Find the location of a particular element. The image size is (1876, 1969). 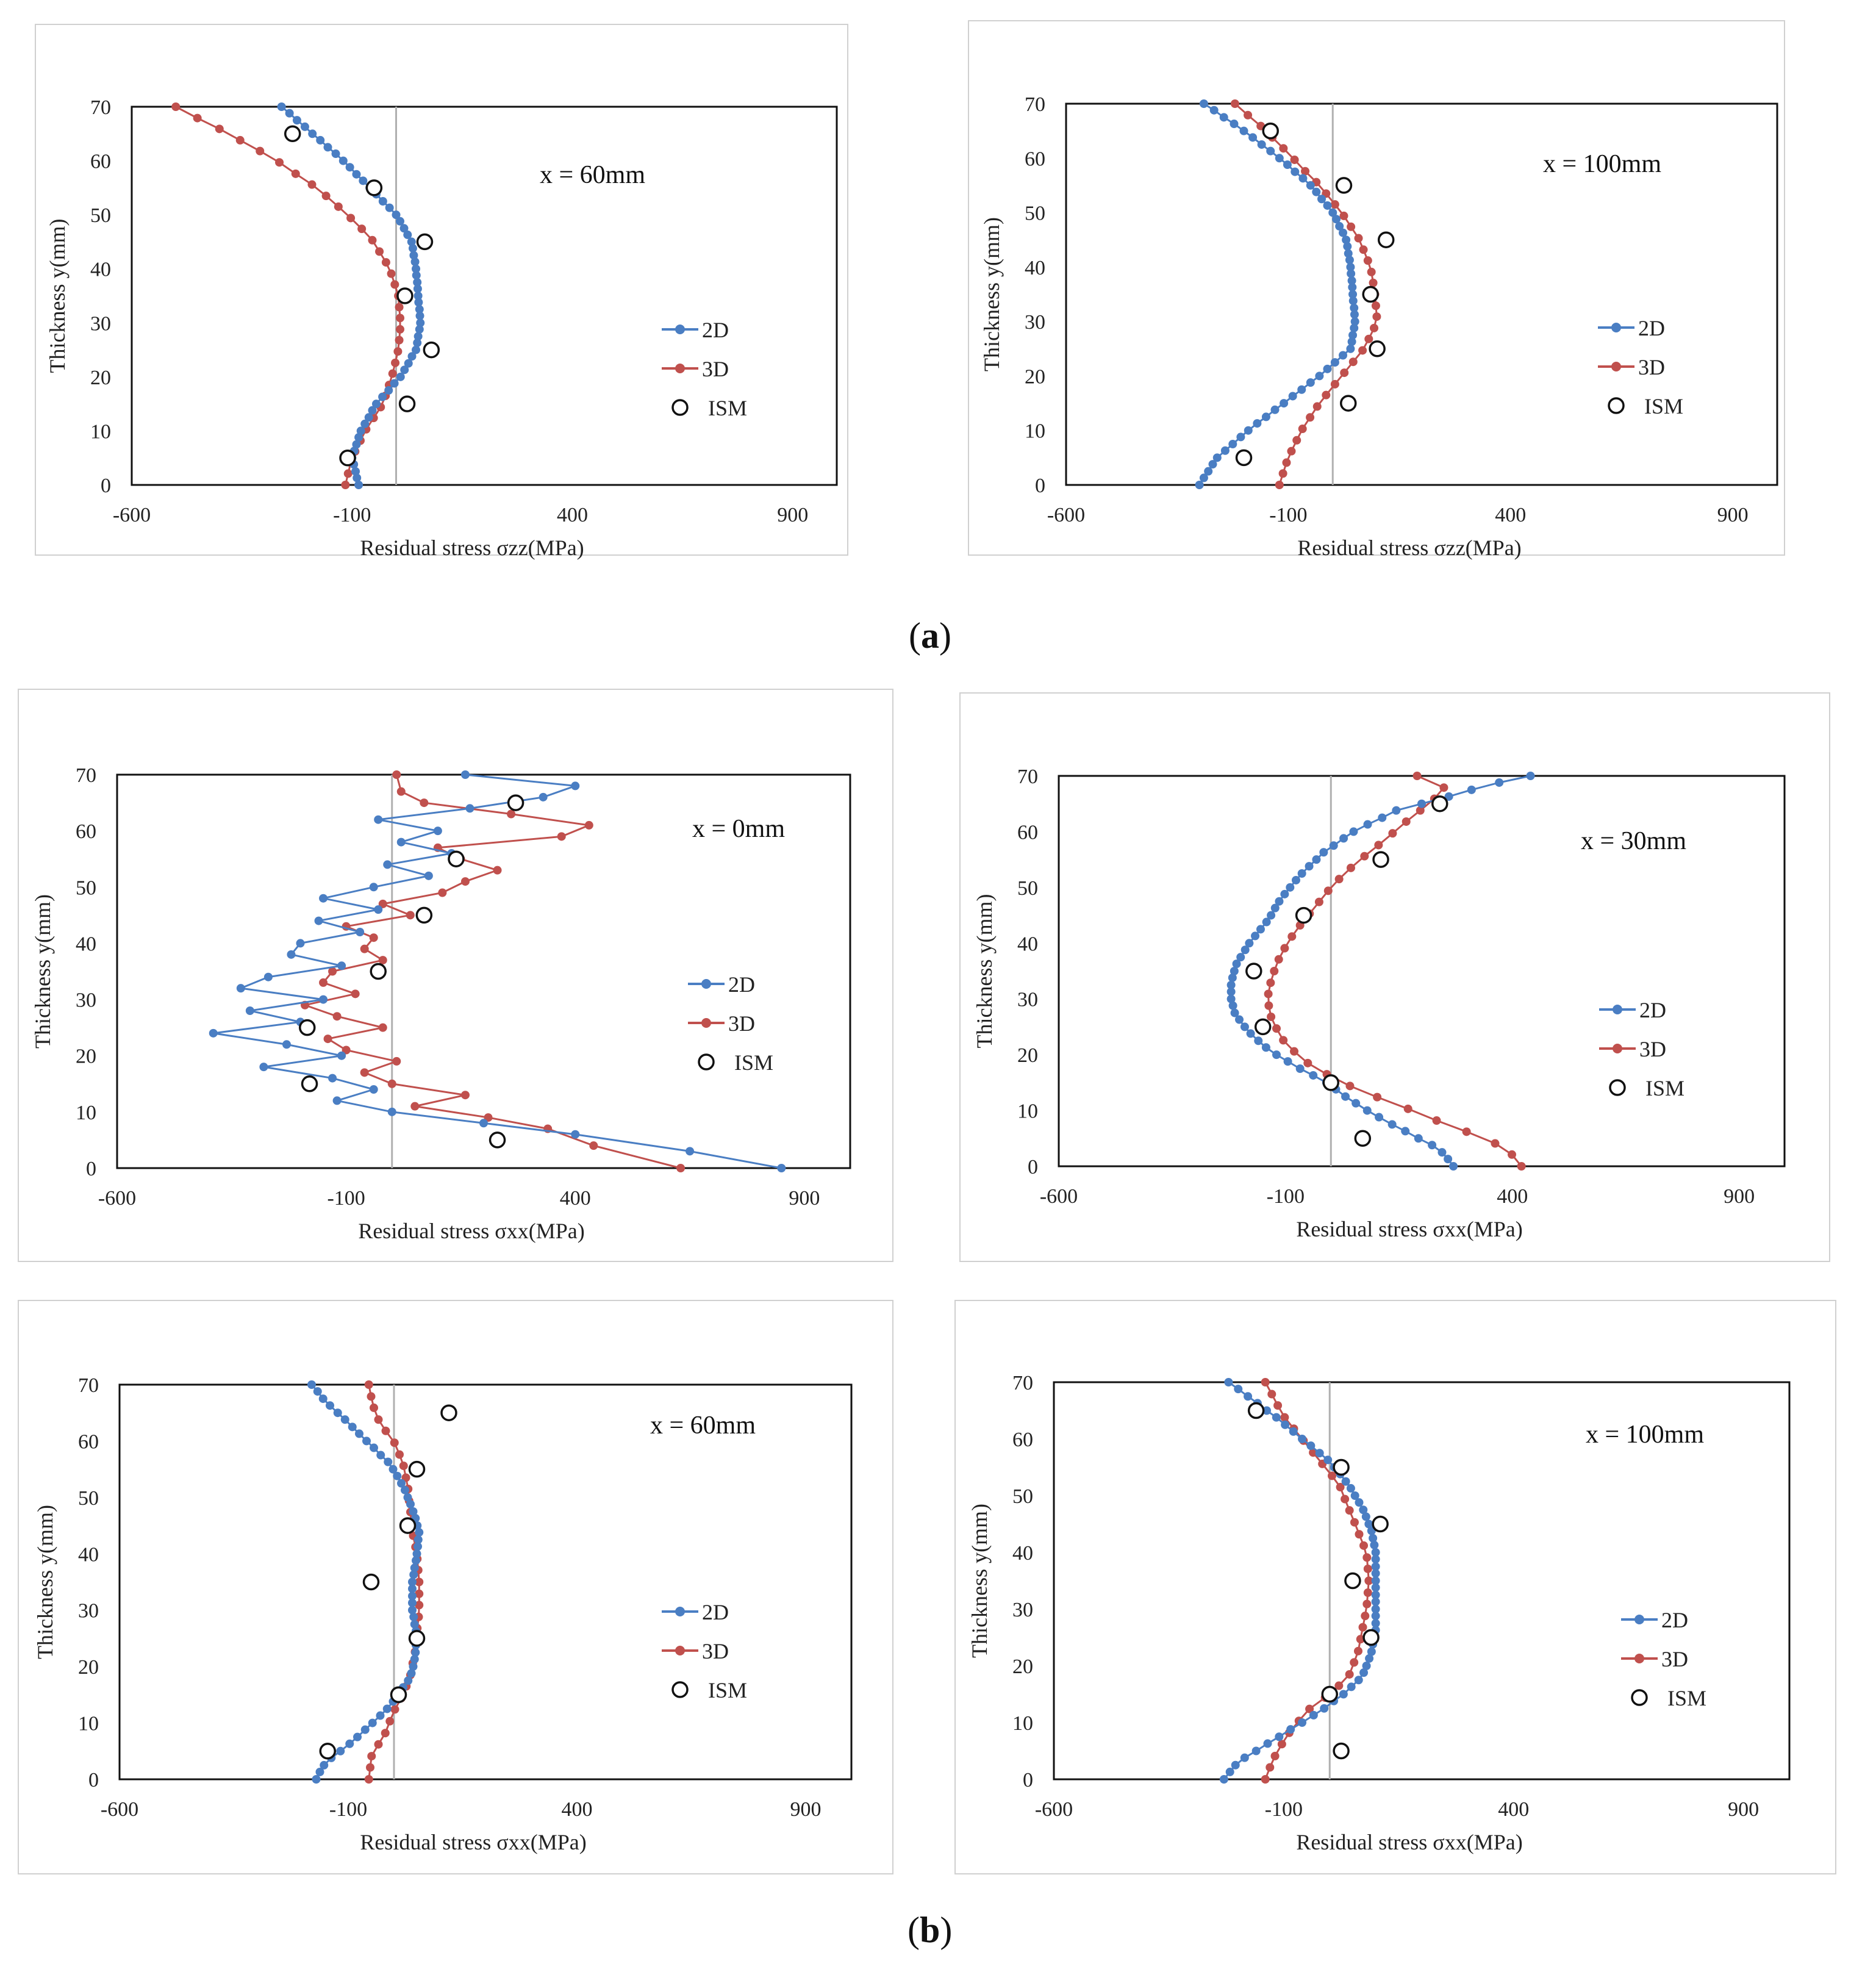

chart-frame is located at coordinates (1376, 288).